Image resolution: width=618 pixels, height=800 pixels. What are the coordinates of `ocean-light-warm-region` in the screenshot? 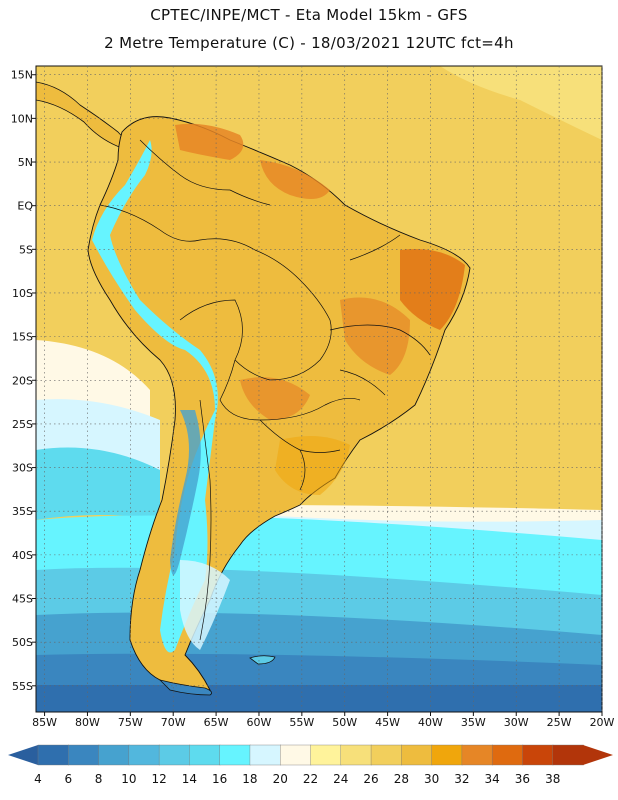 It's located at (521, 103).